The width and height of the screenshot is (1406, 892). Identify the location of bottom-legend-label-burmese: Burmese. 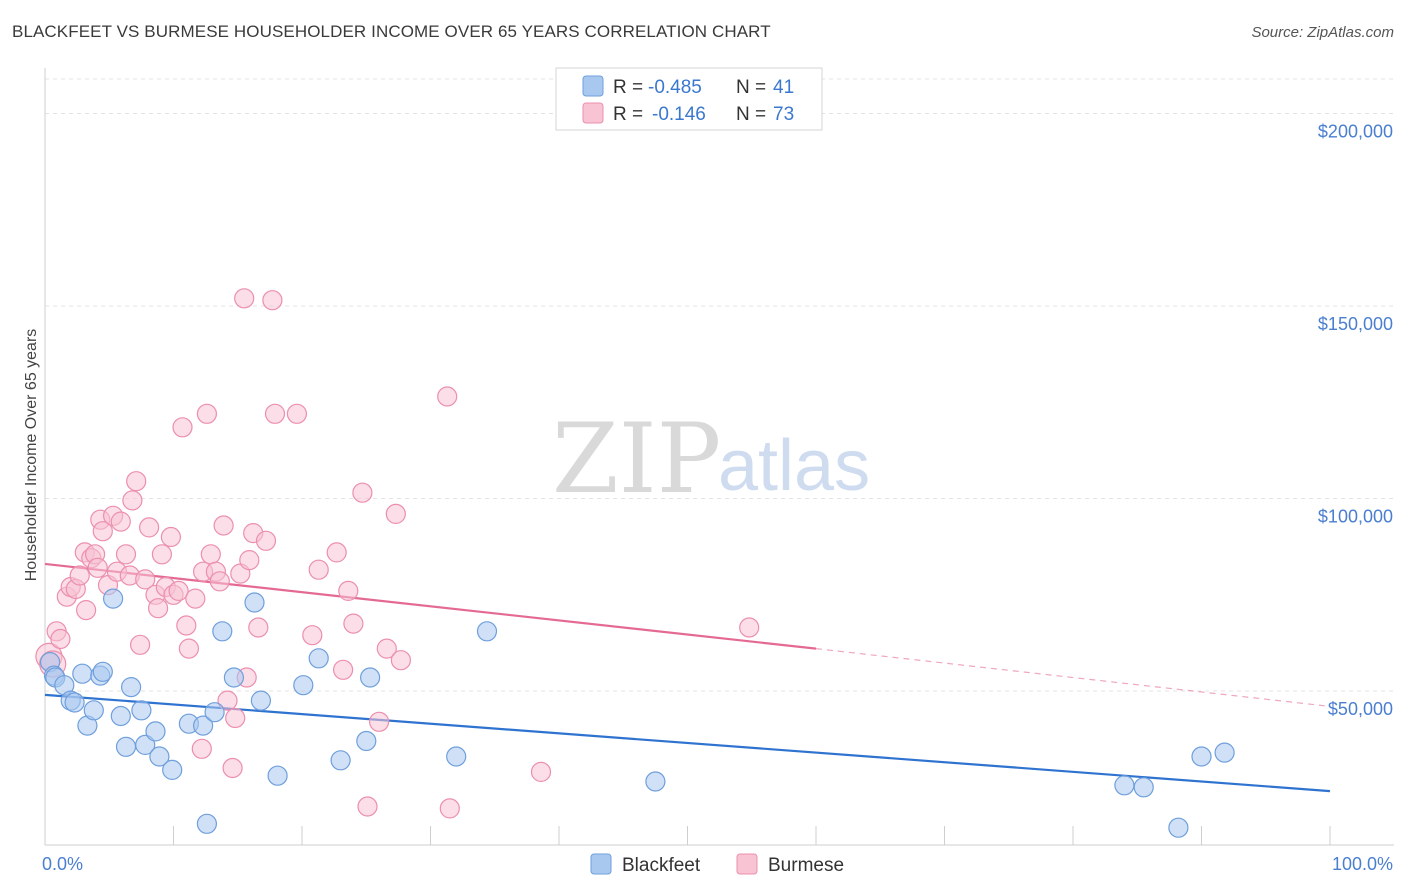
(806, 865).